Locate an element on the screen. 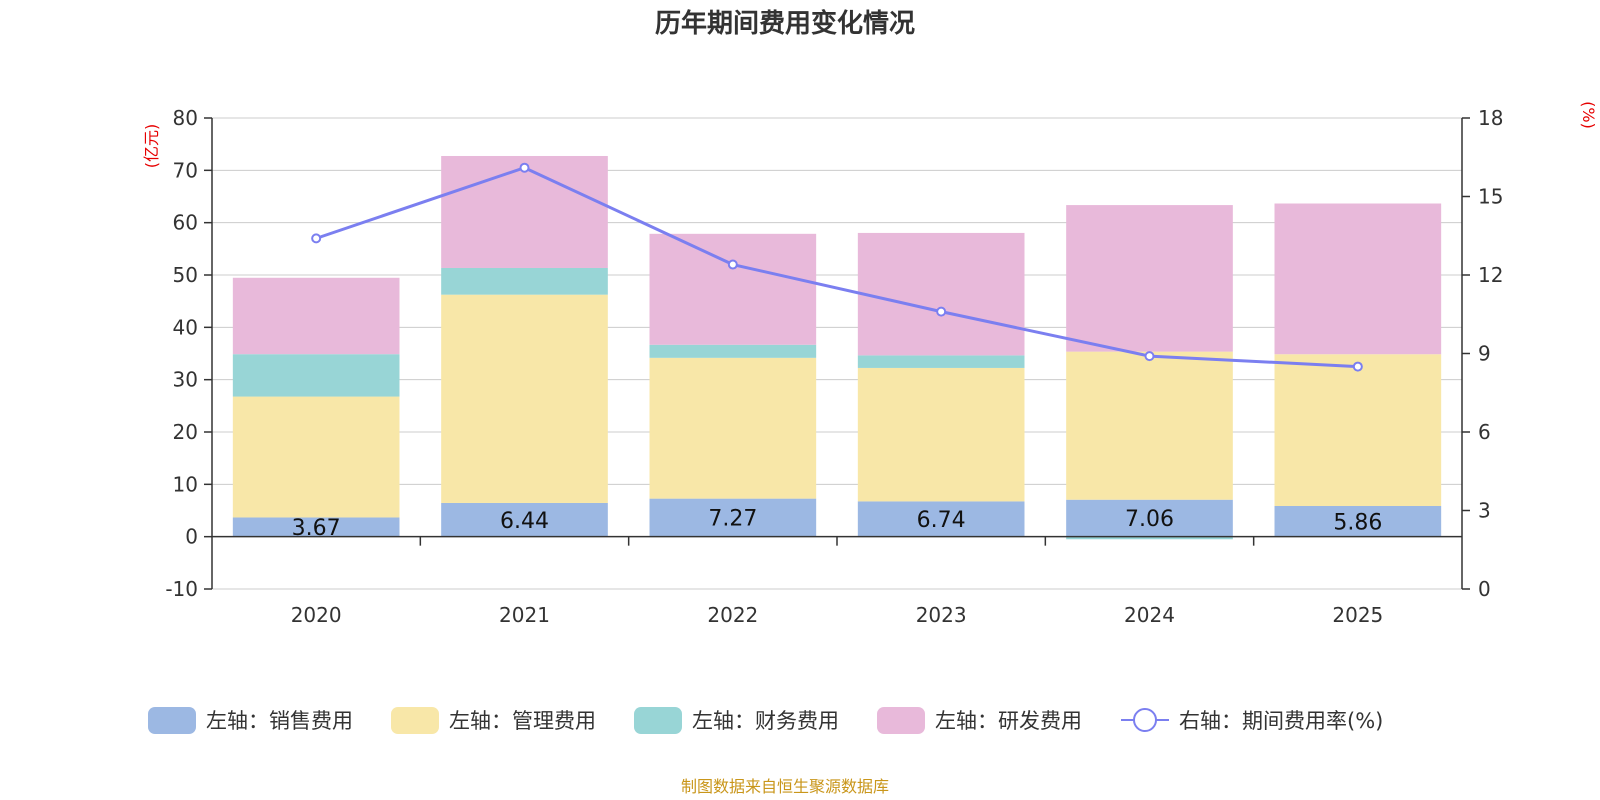 The height and width of the screenshot is (800, 1600). bar-data-label: 6.74 is located at coordinates (941, 520).